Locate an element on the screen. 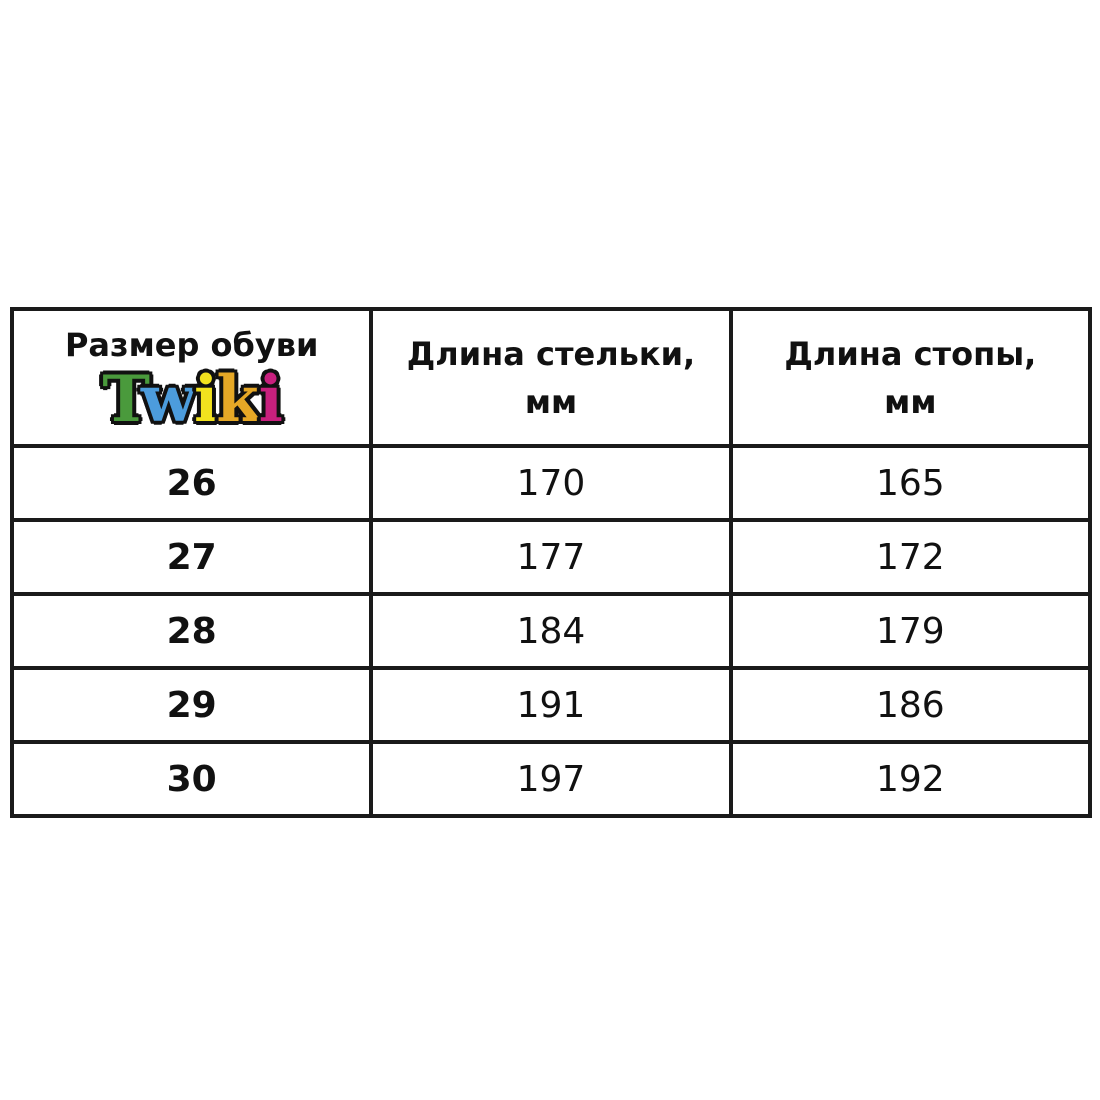 The height and width of the screenshot is (1100, 1100). insole-cell: 177 is located at coordinates (551, 557).